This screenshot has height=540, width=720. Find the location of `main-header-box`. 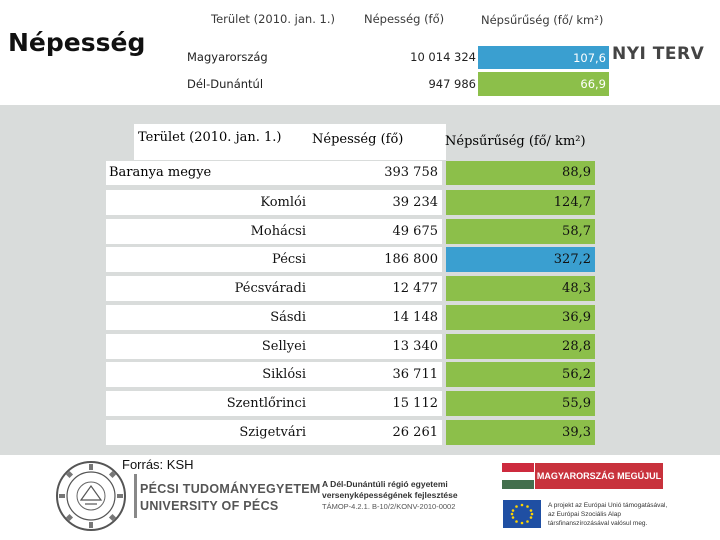

main-header-box is located at coordinates (290, 142).